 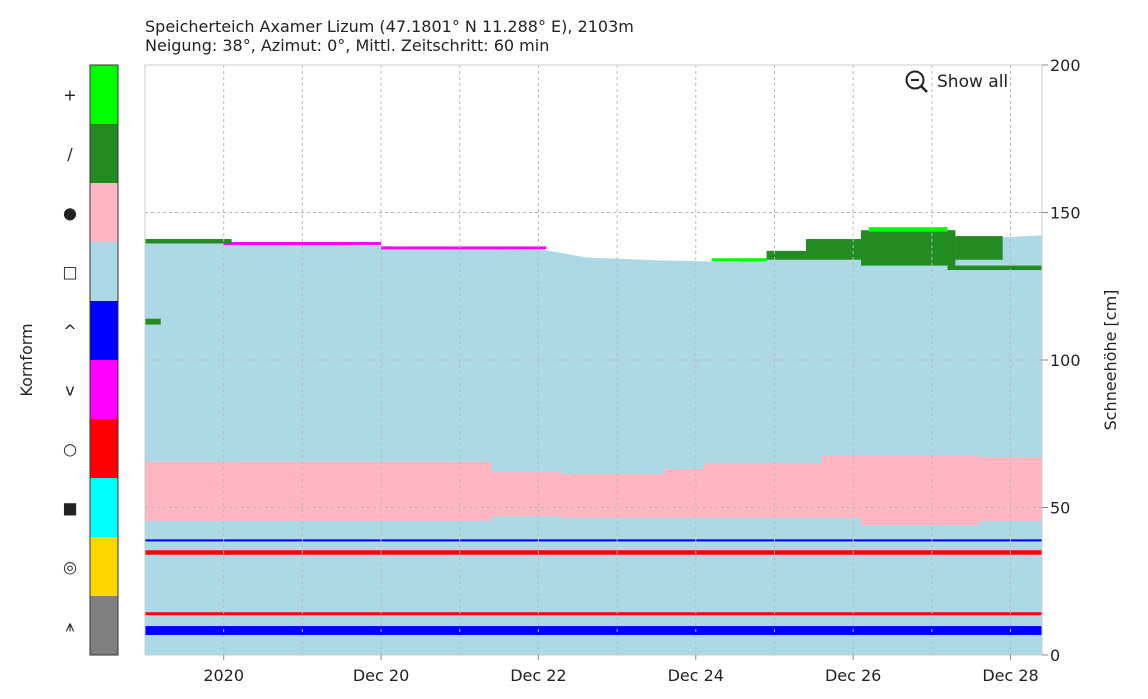 I want to click on zoom-out-icon, so click(x=916, y=81).